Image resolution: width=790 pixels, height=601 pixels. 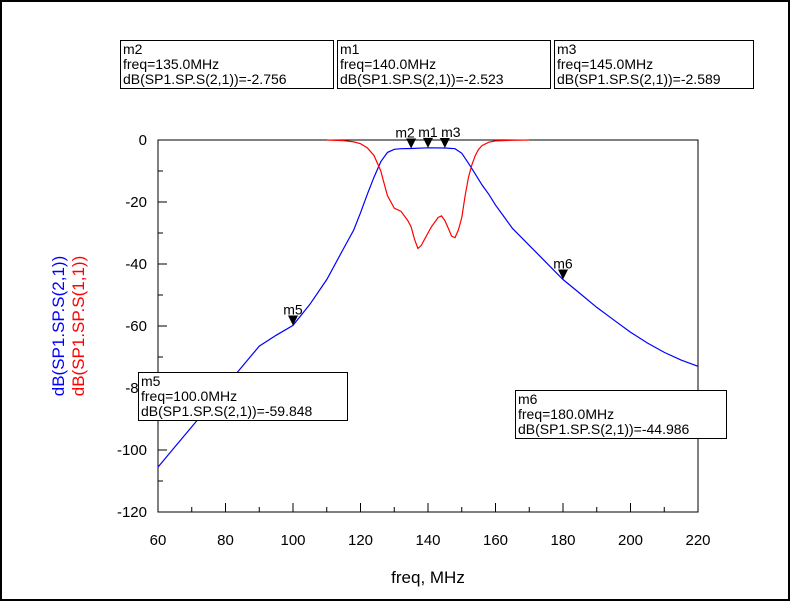 What do you see at coordinates (136, 202) in the screenshot?
I see `y-tick-label: -20` at bounding box center [136, 202].